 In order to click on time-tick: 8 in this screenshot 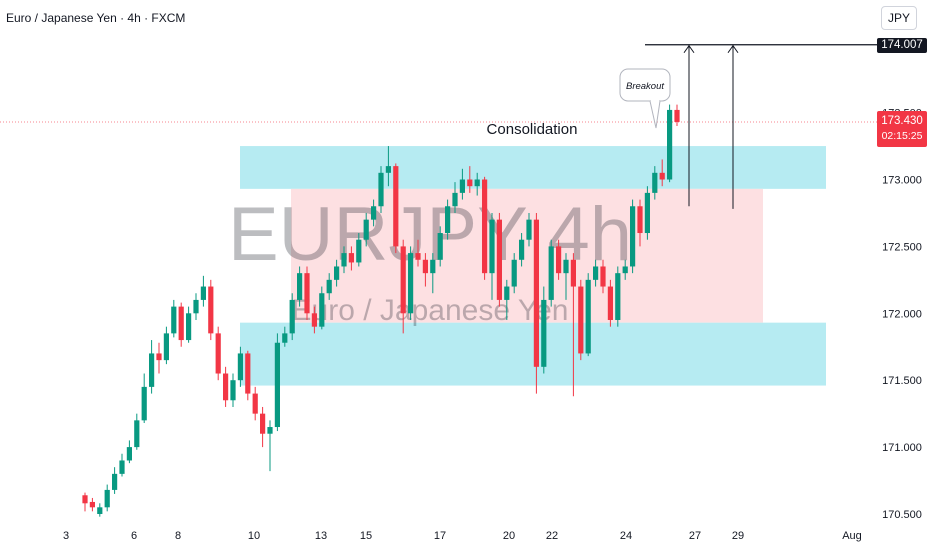, I will do `click(178, 536)`.